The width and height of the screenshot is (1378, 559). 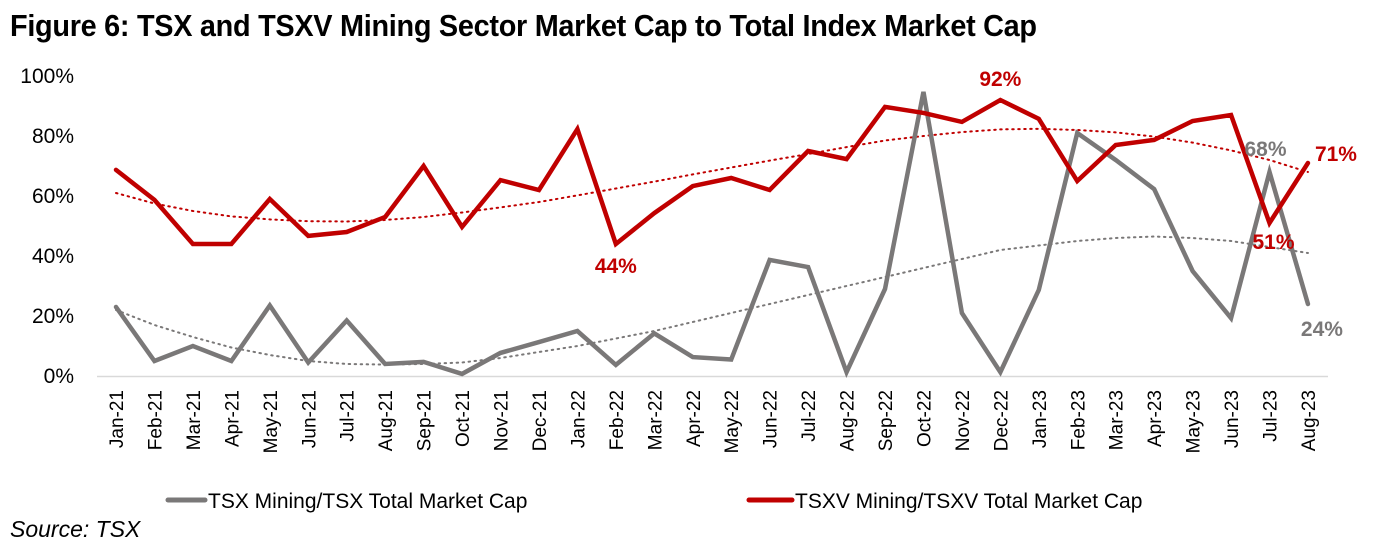 What do you see at coordinates (1336, 154) in the screenshot?
I see `data-label: 71%` at bounding box center [1336, 154].